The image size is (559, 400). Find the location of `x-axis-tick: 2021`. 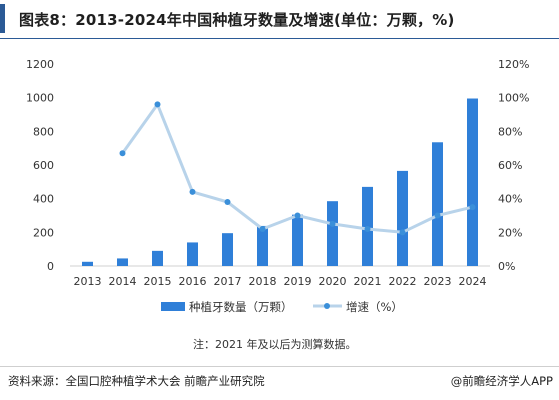

x-axis-tick: 2021 is located at coordinates (368, 281).